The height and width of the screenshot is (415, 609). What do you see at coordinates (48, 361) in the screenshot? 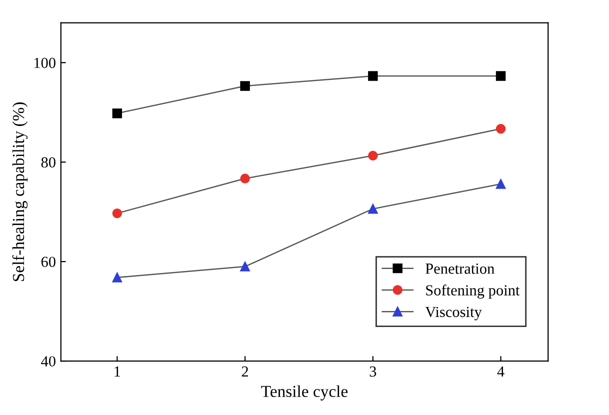
I see `y-tick-label: 40` at bounding box center [48, 361].